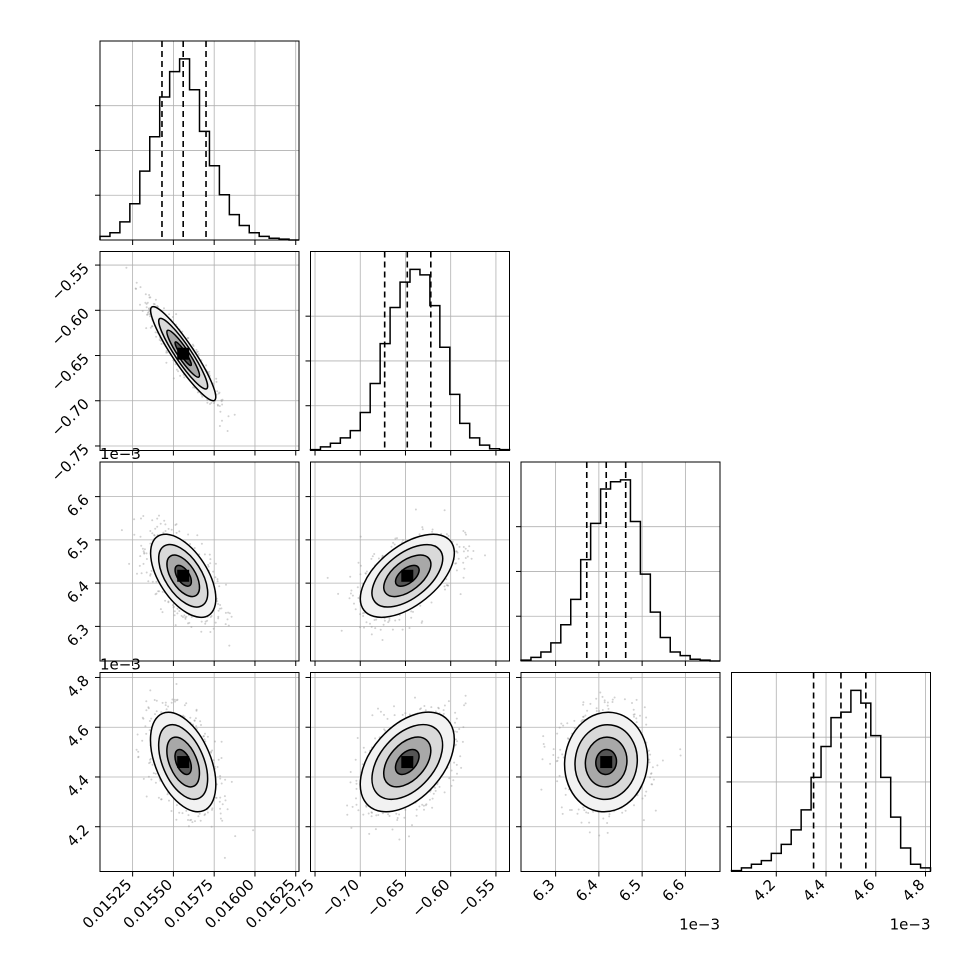 This screenshot has height=970, width=970. Describe the element at coordinates (410, 359) in the screenshot. I see `histogram-step` at that location.